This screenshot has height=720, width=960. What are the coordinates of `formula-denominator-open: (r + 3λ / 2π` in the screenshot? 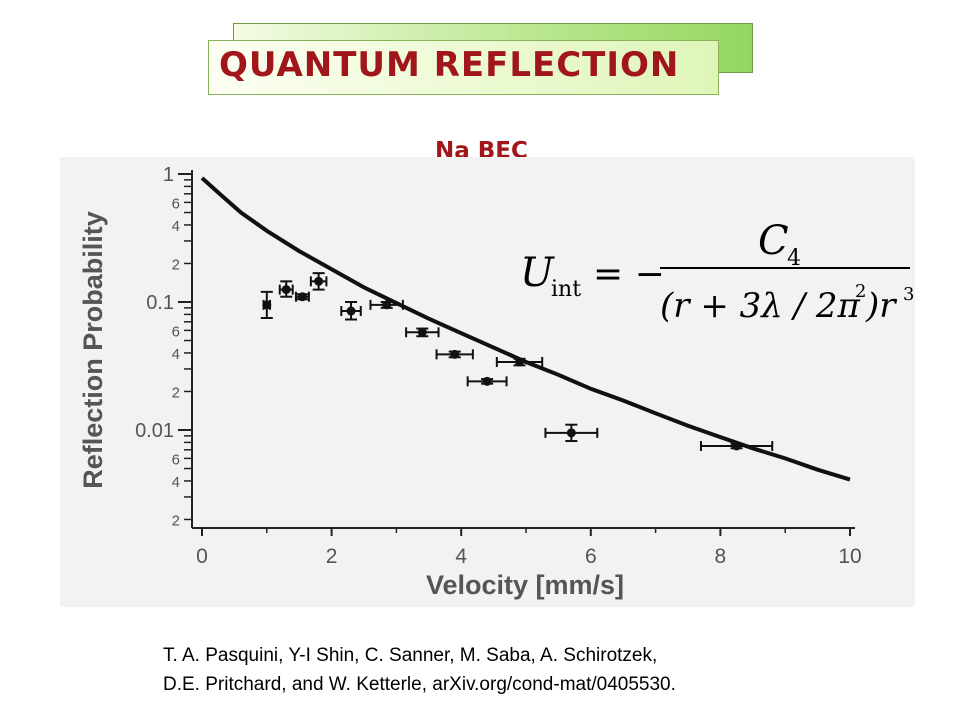 It's located at (760, 306).